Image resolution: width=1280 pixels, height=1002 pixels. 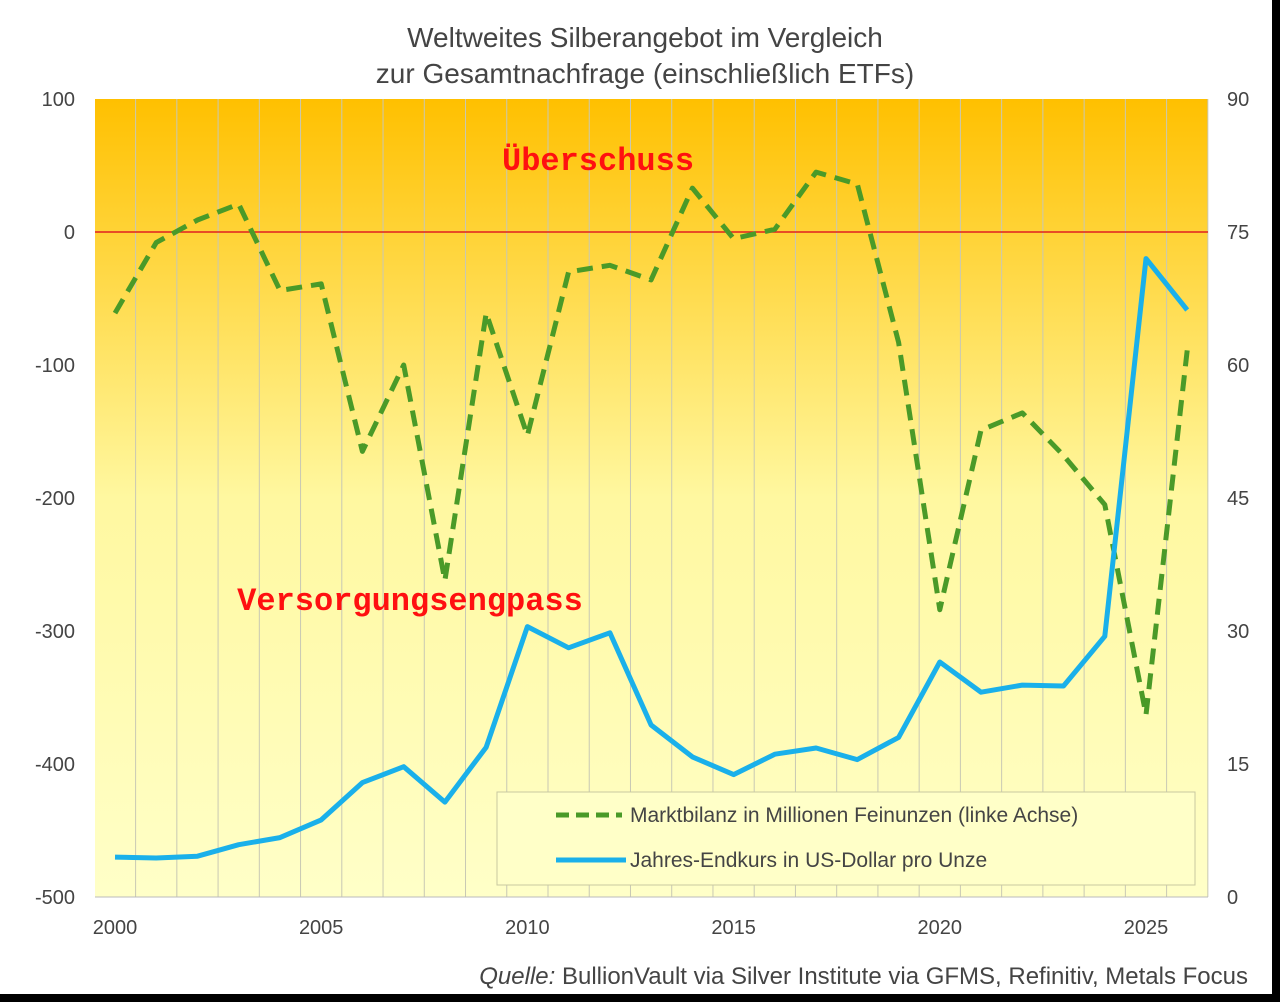 I want to click on y-left-tick-label: 0, so click(x=69, y=233).